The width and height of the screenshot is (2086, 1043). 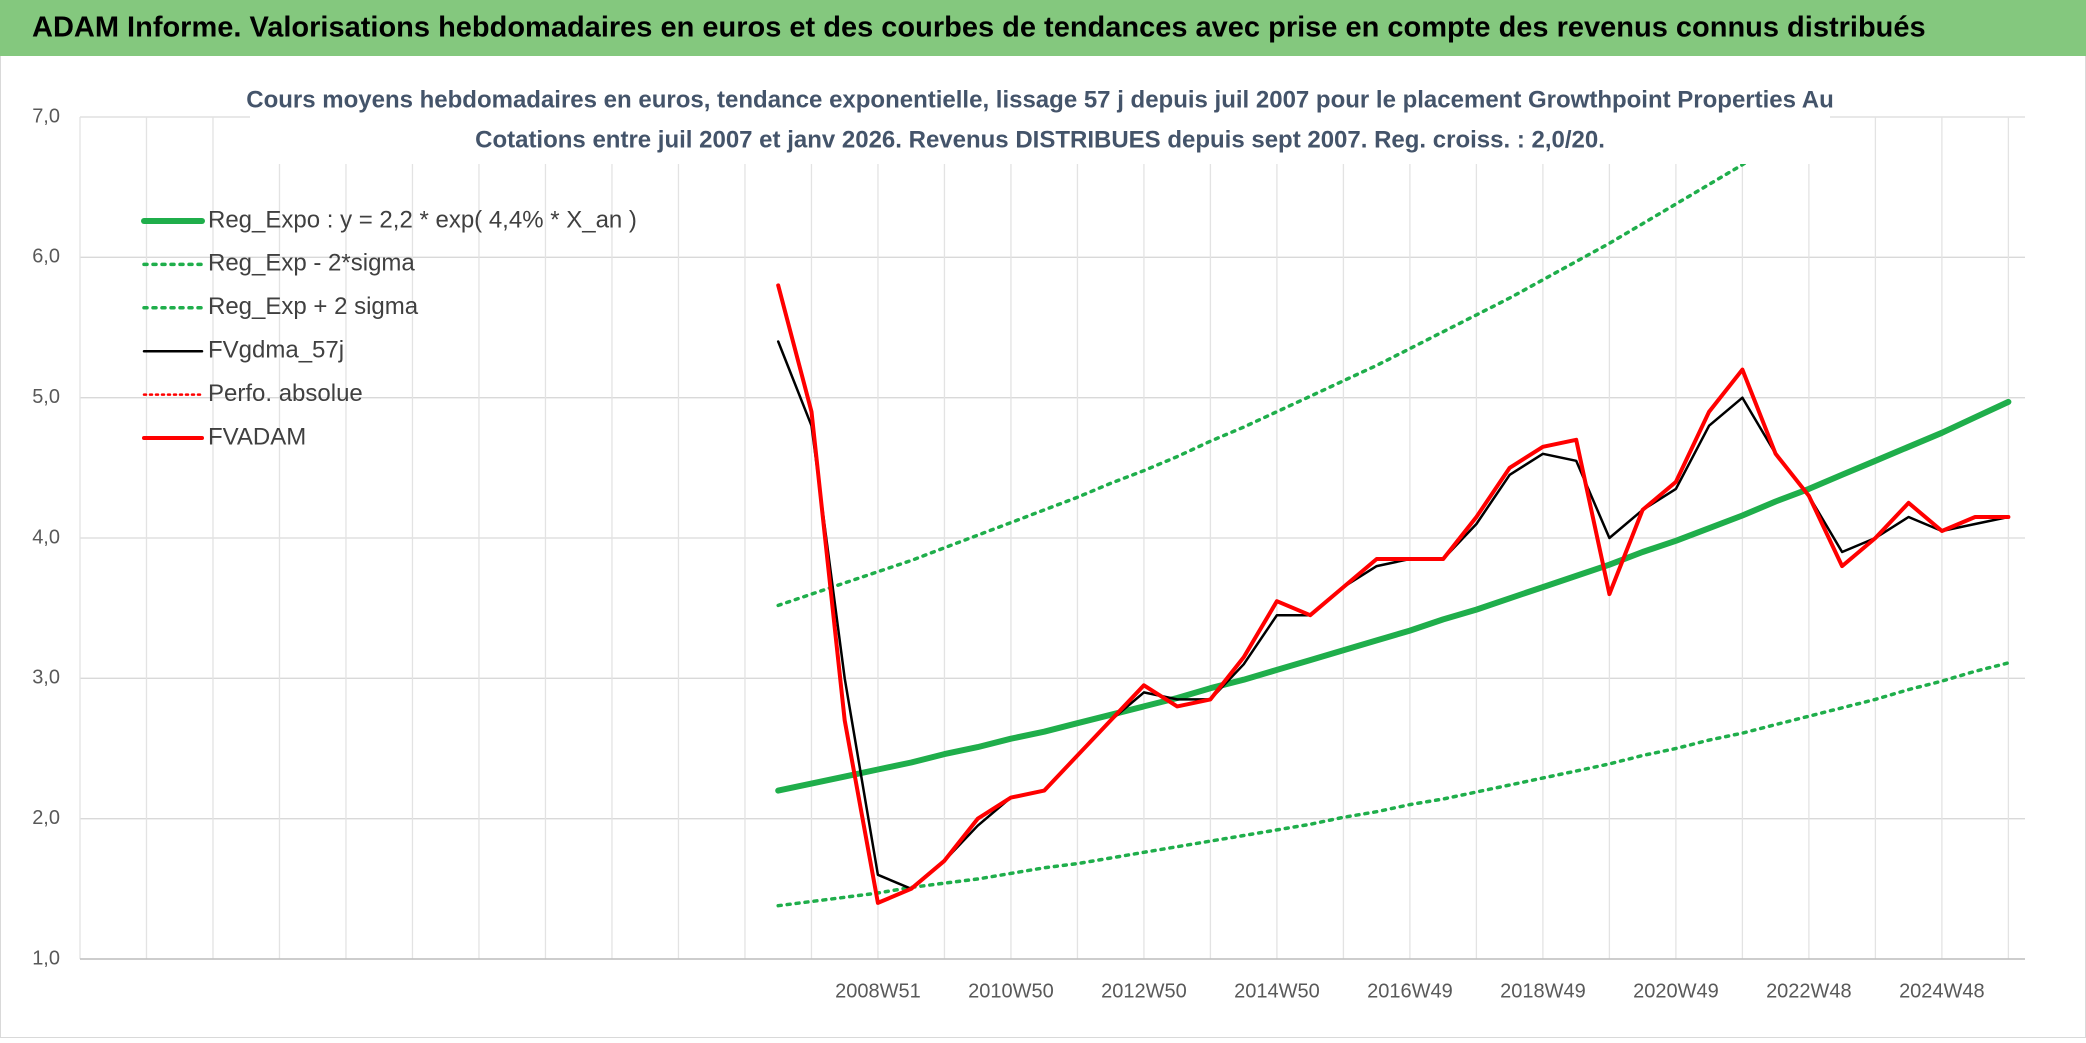 What do you see at coordinates (46, 257) in the screenshot?
I see `y-tick-label: 6,0` at bounding box center [46, 257].